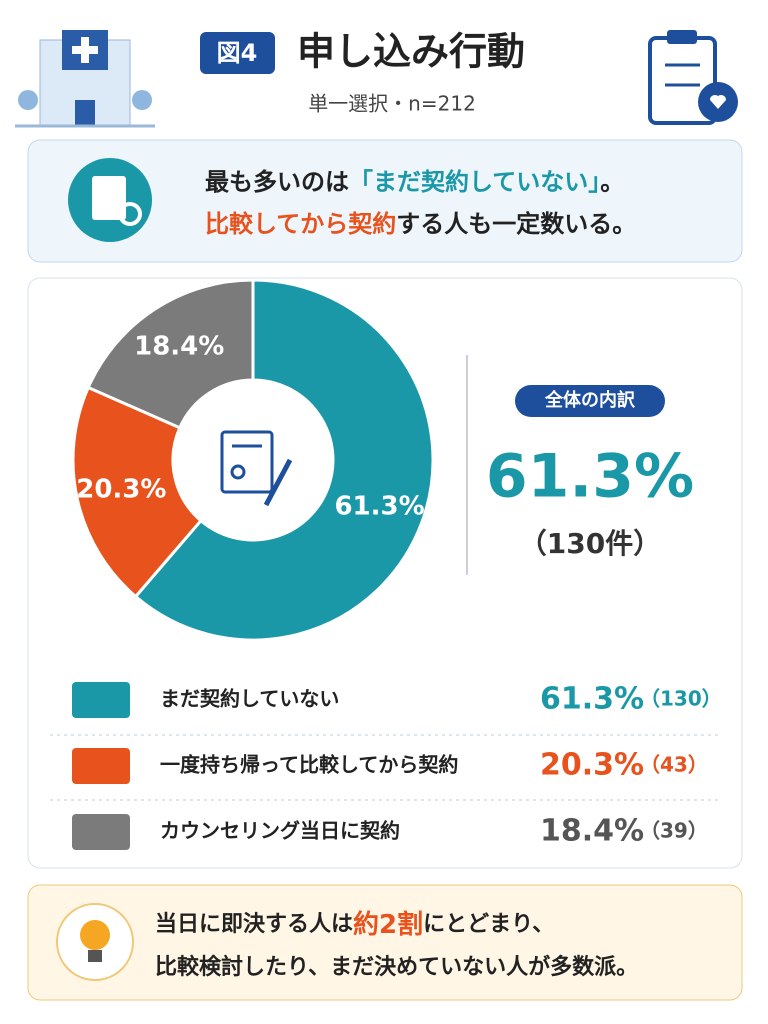 The height and width of the screenshot is (1024, 768). Describe the element at coordinates (277, 182) in the screenshot. I see `summary-text: 最も多いのは` at that location.